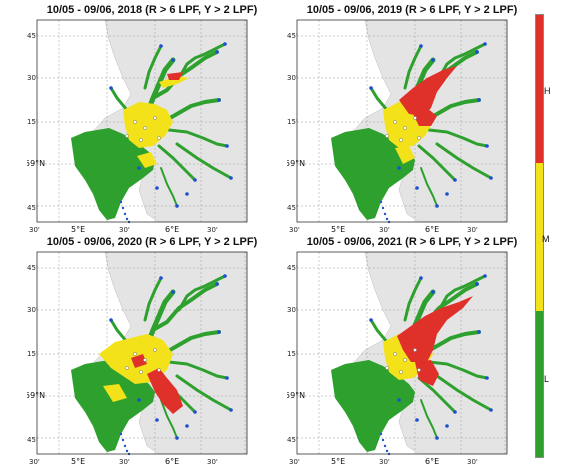  I want to click on medium-level-zone, so click(405, 155).